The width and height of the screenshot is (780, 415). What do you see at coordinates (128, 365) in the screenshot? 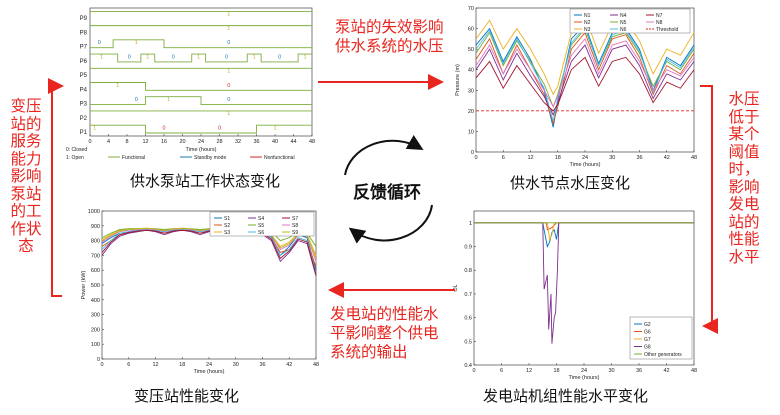
I see `power-xtick-6: 6` at bounding box center [128, 365].